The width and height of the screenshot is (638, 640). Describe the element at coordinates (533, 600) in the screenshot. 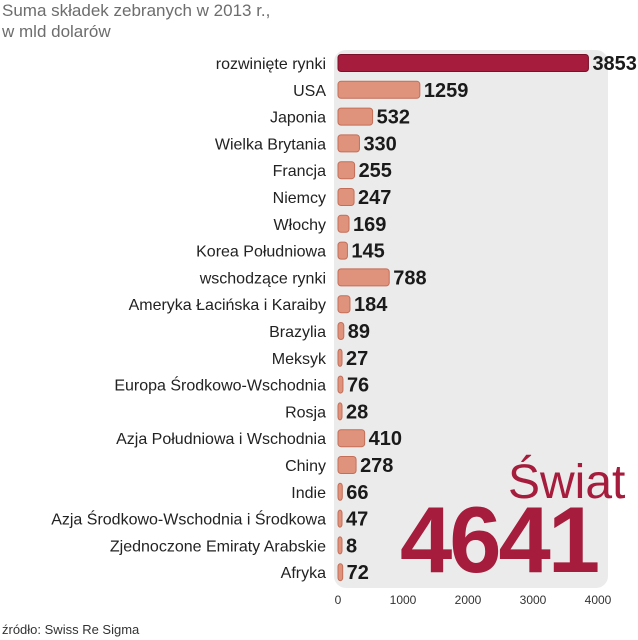

I see `x-tick-3: 3000` at that location.